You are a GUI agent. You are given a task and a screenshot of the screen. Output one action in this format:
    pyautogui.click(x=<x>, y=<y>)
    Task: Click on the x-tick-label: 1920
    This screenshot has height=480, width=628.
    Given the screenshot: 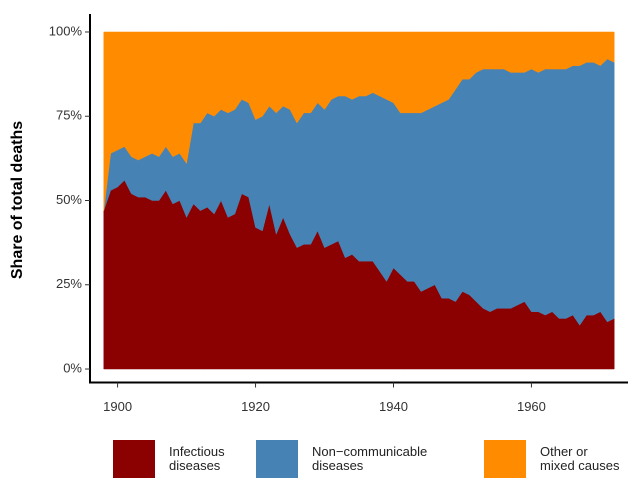 What is the action you would take?
    pyautogui.click(x=255, y=406)
    